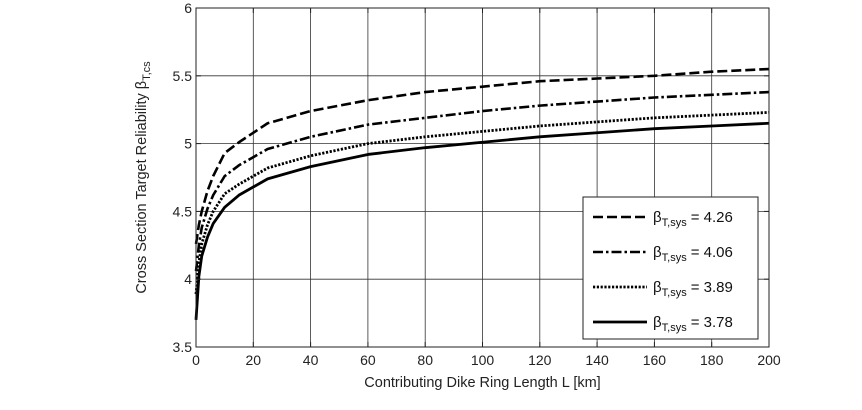 The image size is (862, 410). I want to click on x-tick-label: 100, so click(483, 360).